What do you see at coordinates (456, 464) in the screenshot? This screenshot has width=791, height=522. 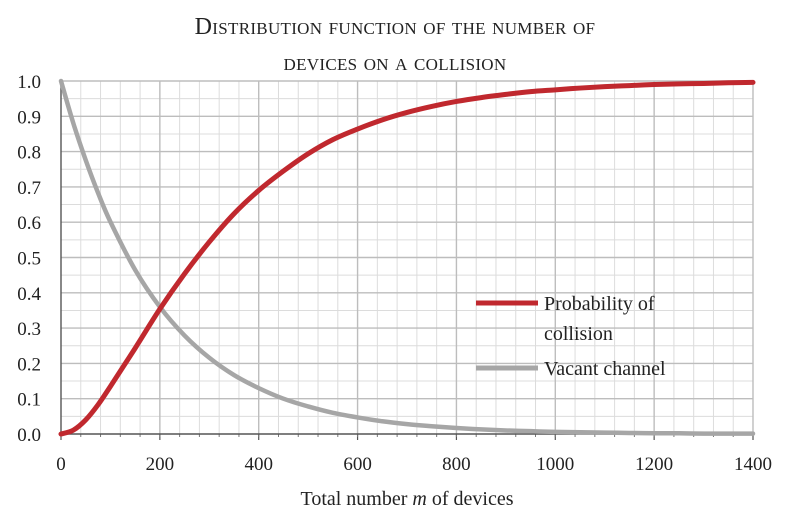 I see `x-tick-label: 800` at bounding box center [456, 464].